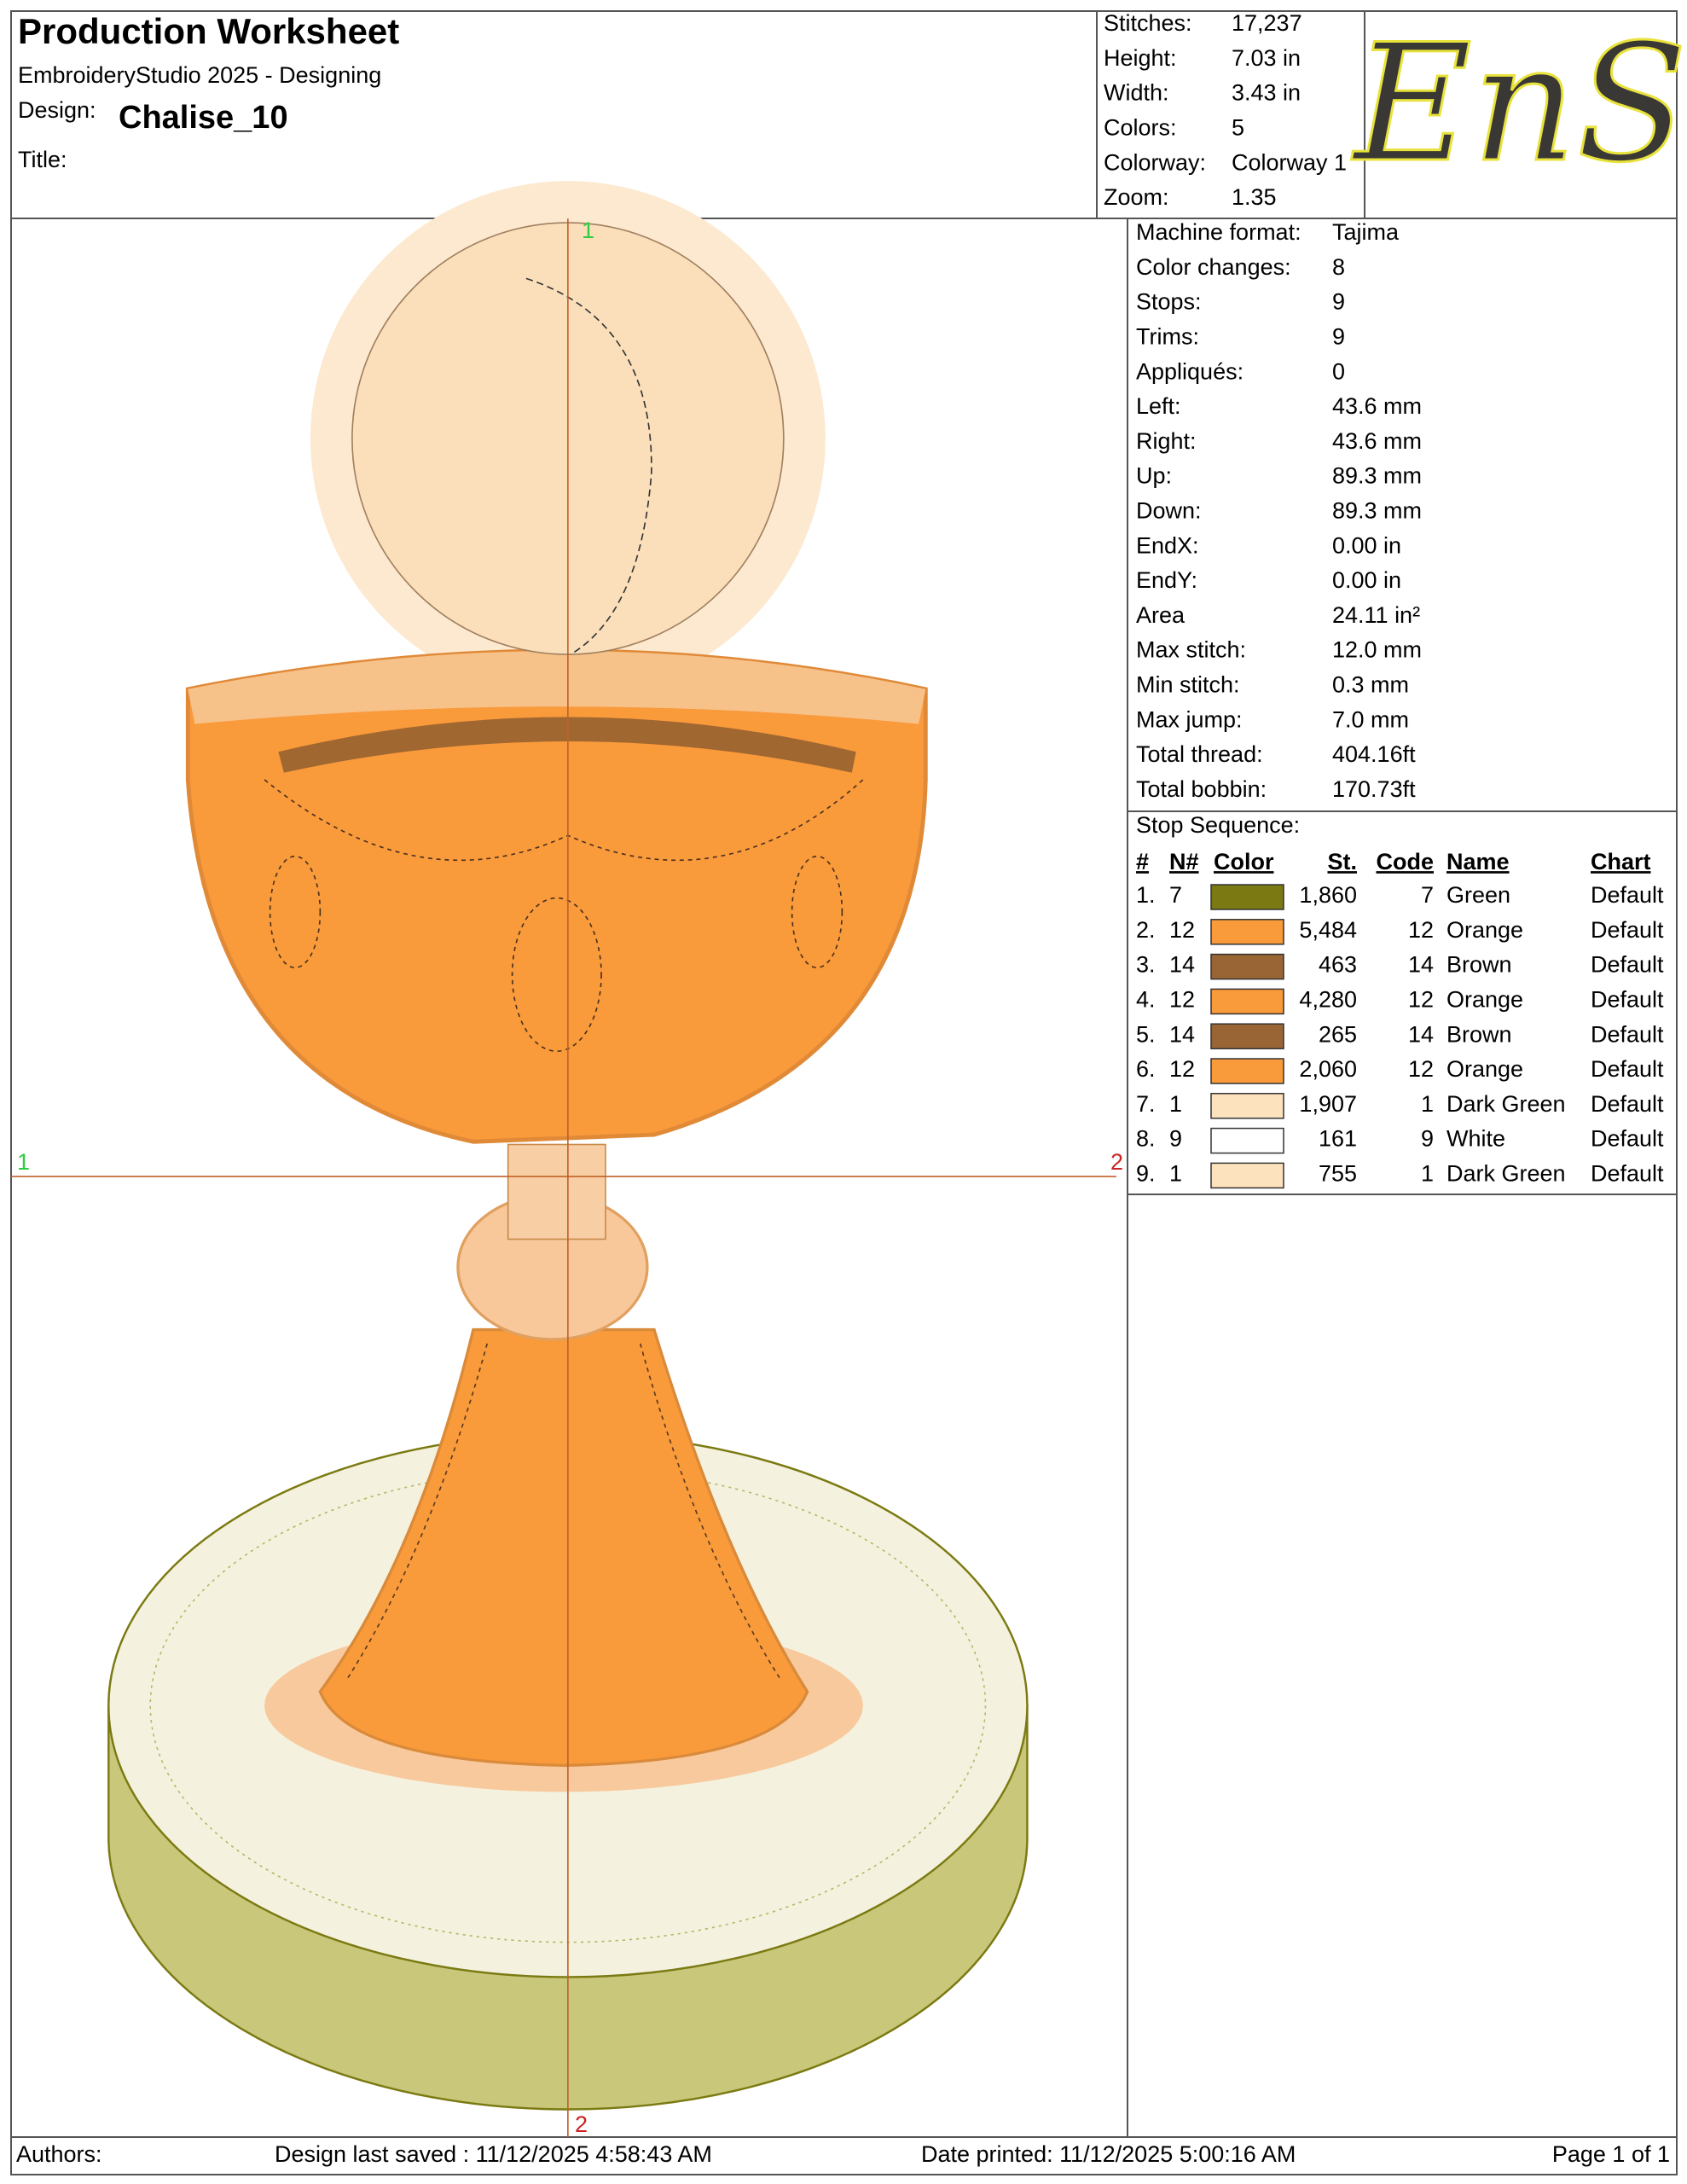 This screenshot has width=1687, height=2184. I want to click on design-label: Design:, so click(57, 110).